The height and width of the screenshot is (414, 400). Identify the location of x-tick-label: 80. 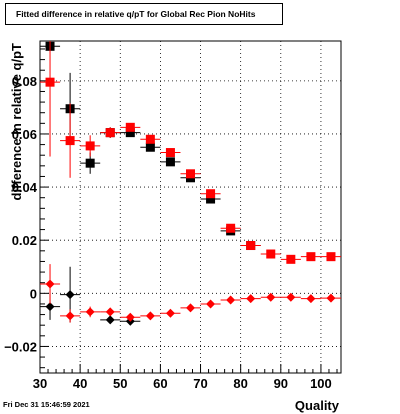
(240, 383).